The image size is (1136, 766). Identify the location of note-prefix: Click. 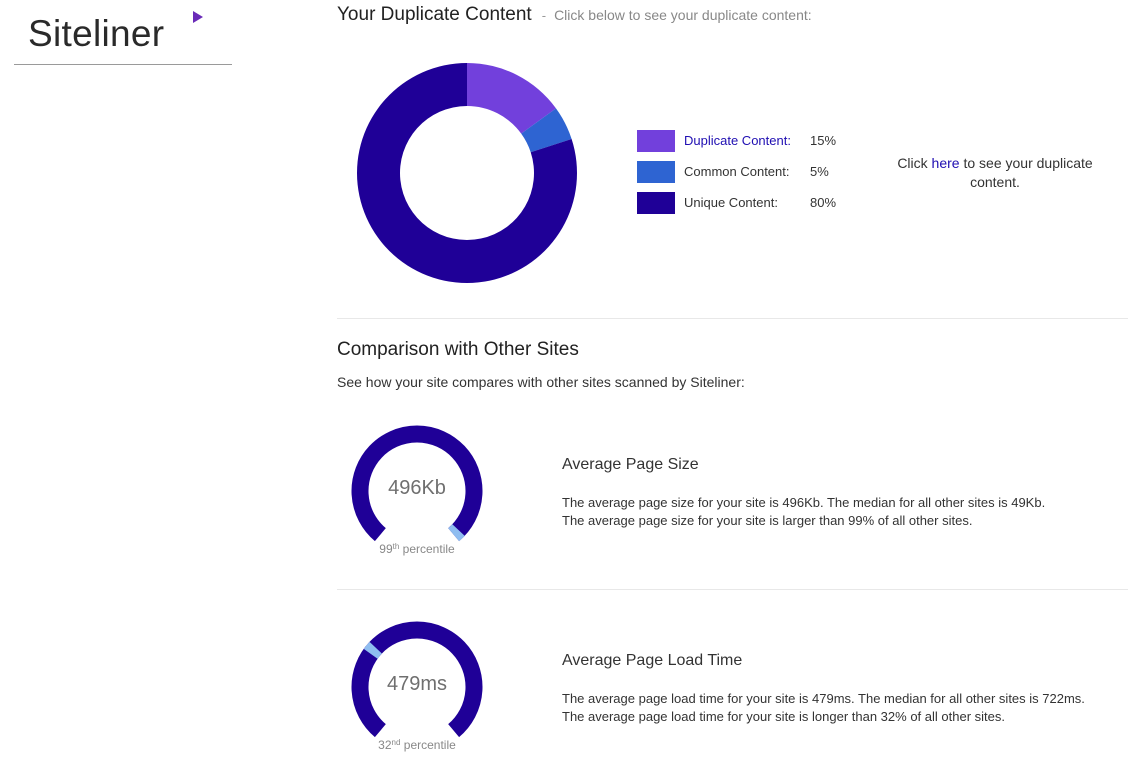
(914, 163).